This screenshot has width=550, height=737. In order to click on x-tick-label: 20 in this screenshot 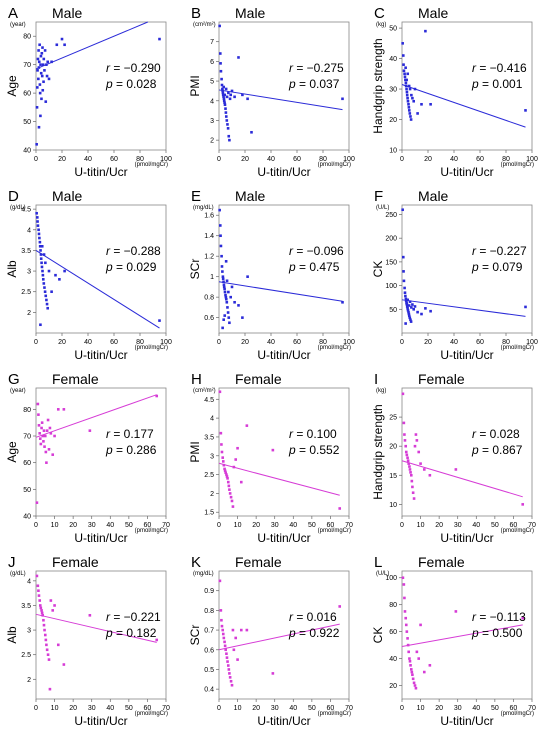, I will do `click(256, 708)`.